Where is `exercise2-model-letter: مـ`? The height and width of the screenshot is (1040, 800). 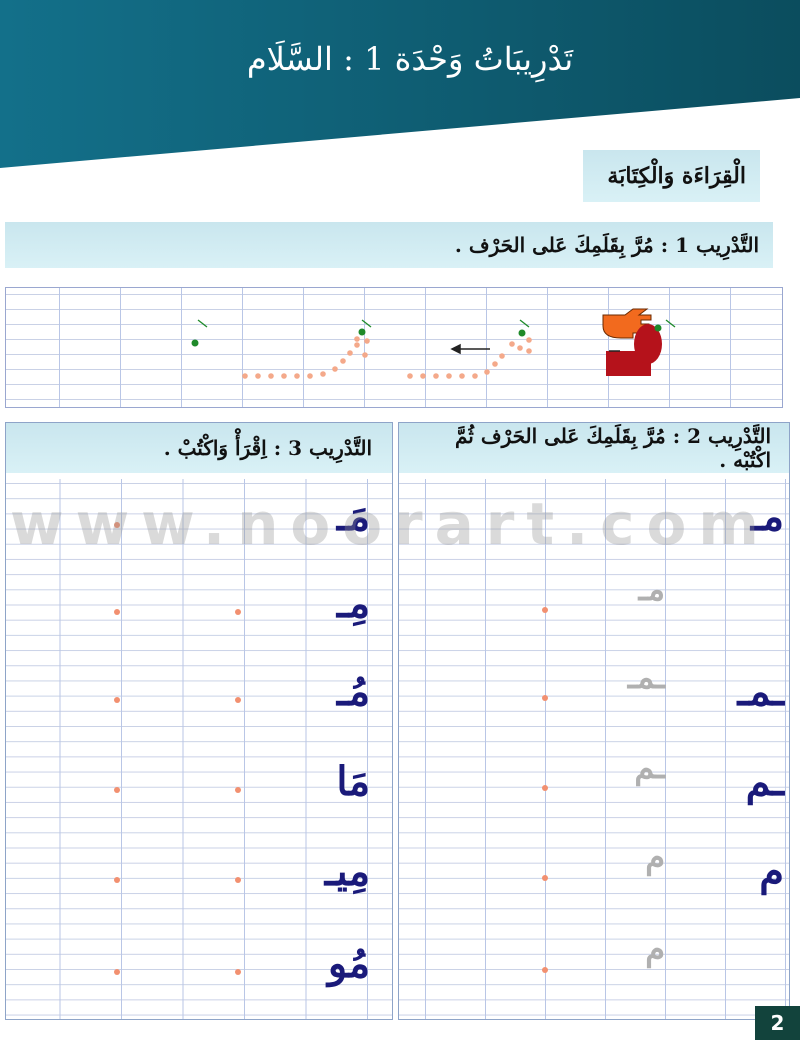 exercise2-model-letter: مـ is located at coordinates (767, 516).